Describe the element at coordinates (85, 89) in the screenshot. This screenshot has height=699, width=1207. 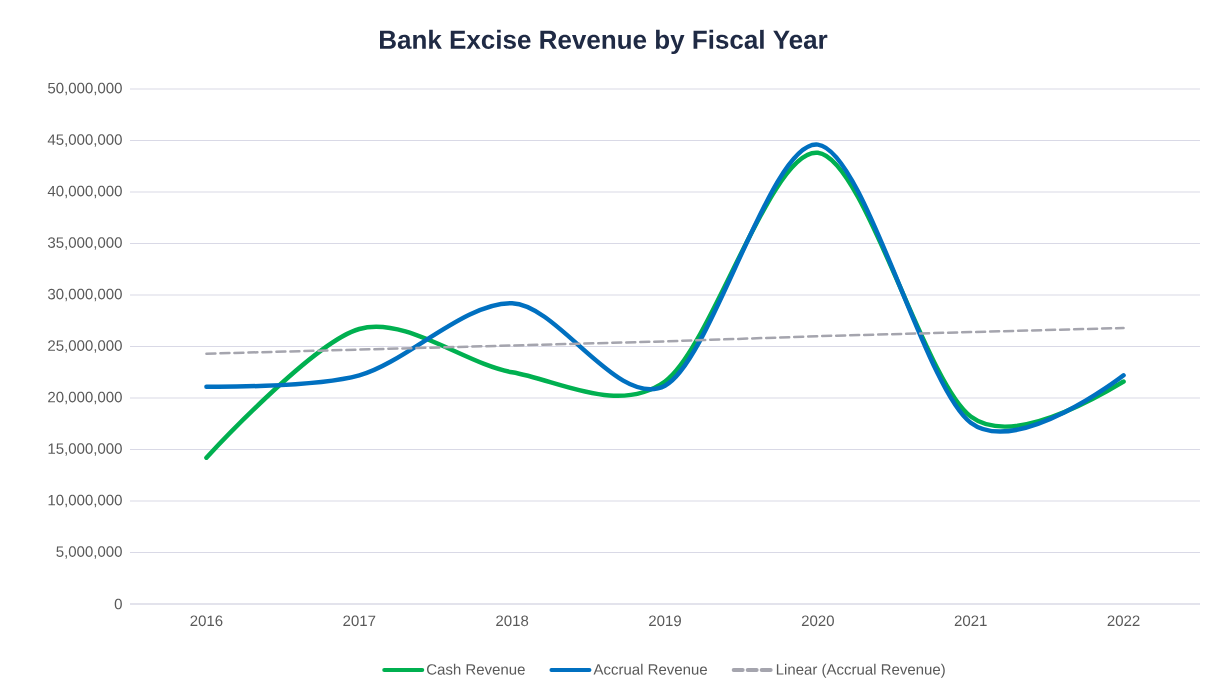
I see `y-tick-label: 50,000,000` at that location.